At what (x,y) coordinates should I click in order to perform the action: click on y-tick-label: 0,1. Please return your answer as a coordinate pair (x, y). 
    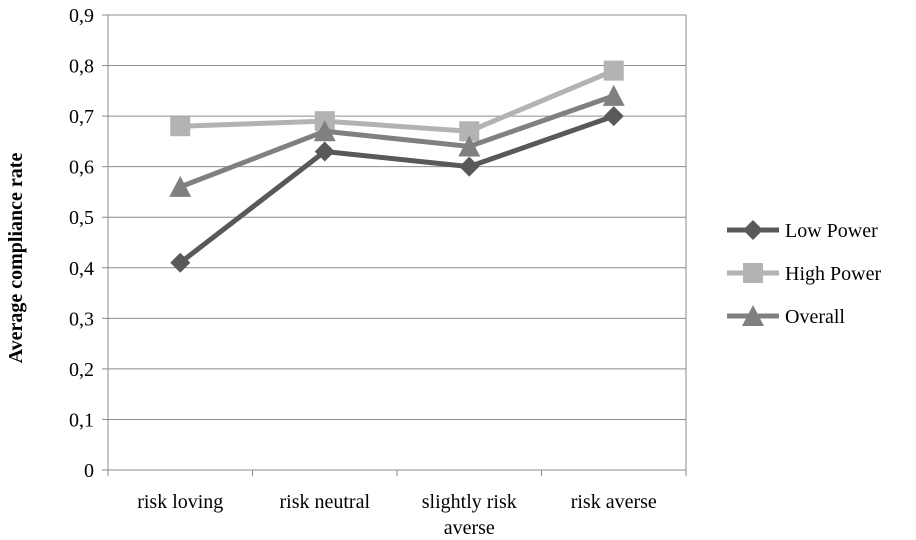
    Looking at the image, I should click on (81, 420).